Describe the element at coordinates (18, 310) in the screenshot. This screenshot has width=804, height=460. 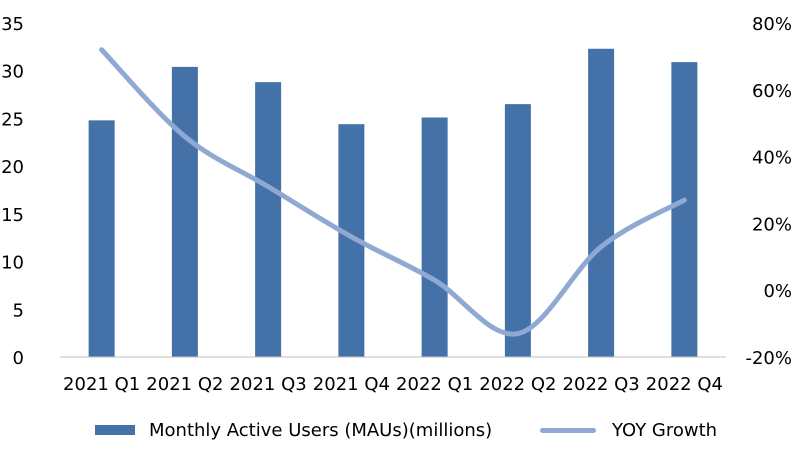
I see `left-tick-label: 5` at that location.